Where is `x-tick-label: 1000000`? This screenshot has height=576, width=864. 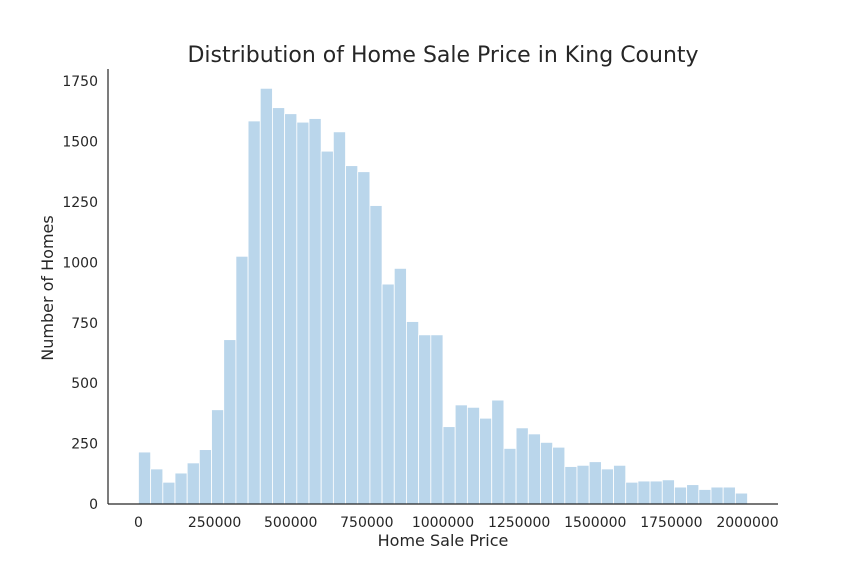 x-tick-label: 1000000 is located at coordinates (443, 523).